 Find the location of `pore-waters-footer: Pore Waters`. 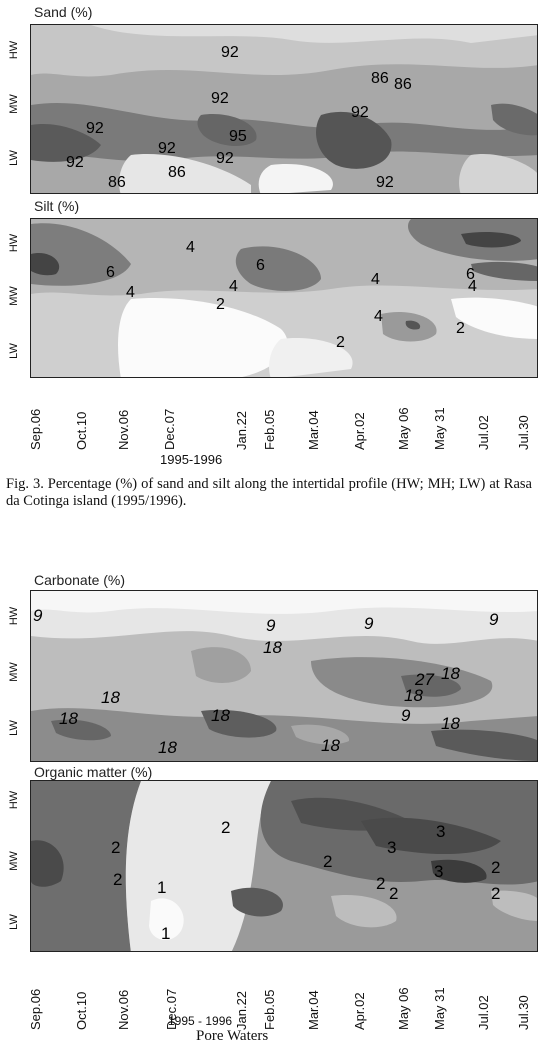

pore-waters-footer: Pore Waters is located at coordinates (232, 1036).